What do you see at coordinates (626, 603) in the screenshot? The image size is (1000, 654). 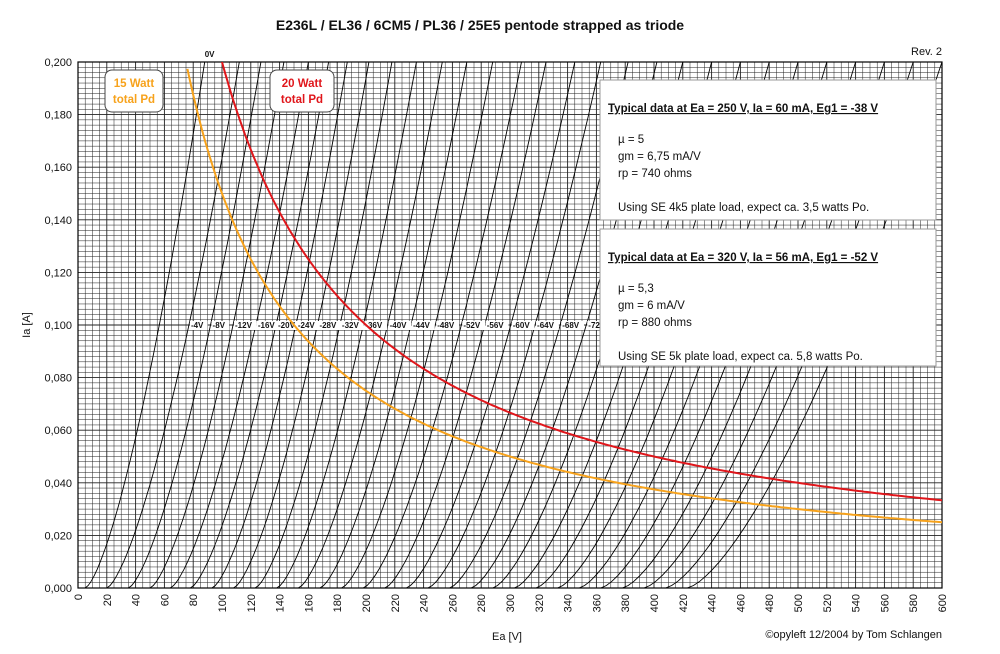 I see `x-tick-label: 380` at bounding box center [626, 603].